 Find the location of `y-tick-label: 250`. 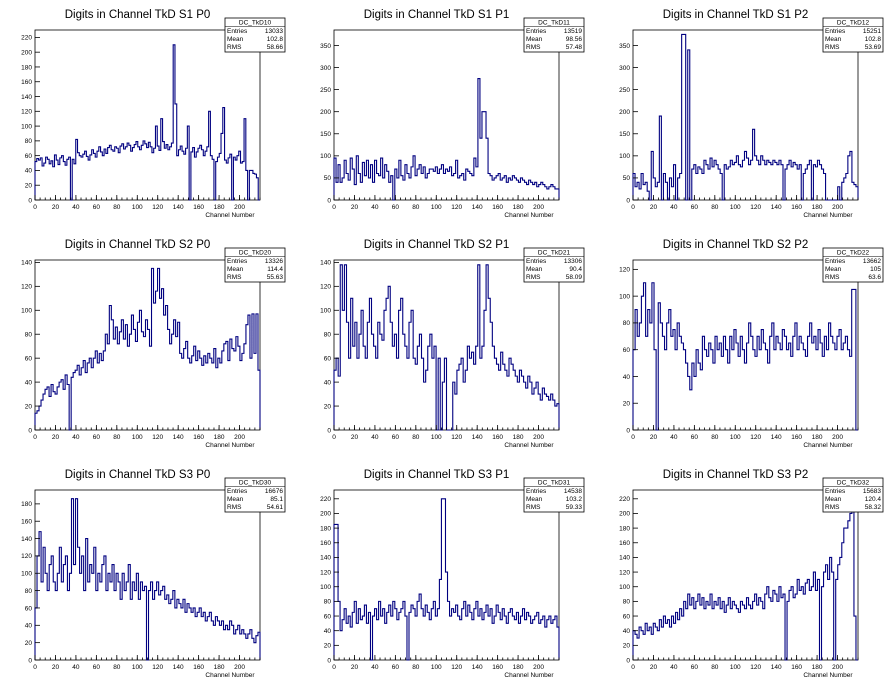

y-tick-label: 250 is located at coordinates (624, 90).